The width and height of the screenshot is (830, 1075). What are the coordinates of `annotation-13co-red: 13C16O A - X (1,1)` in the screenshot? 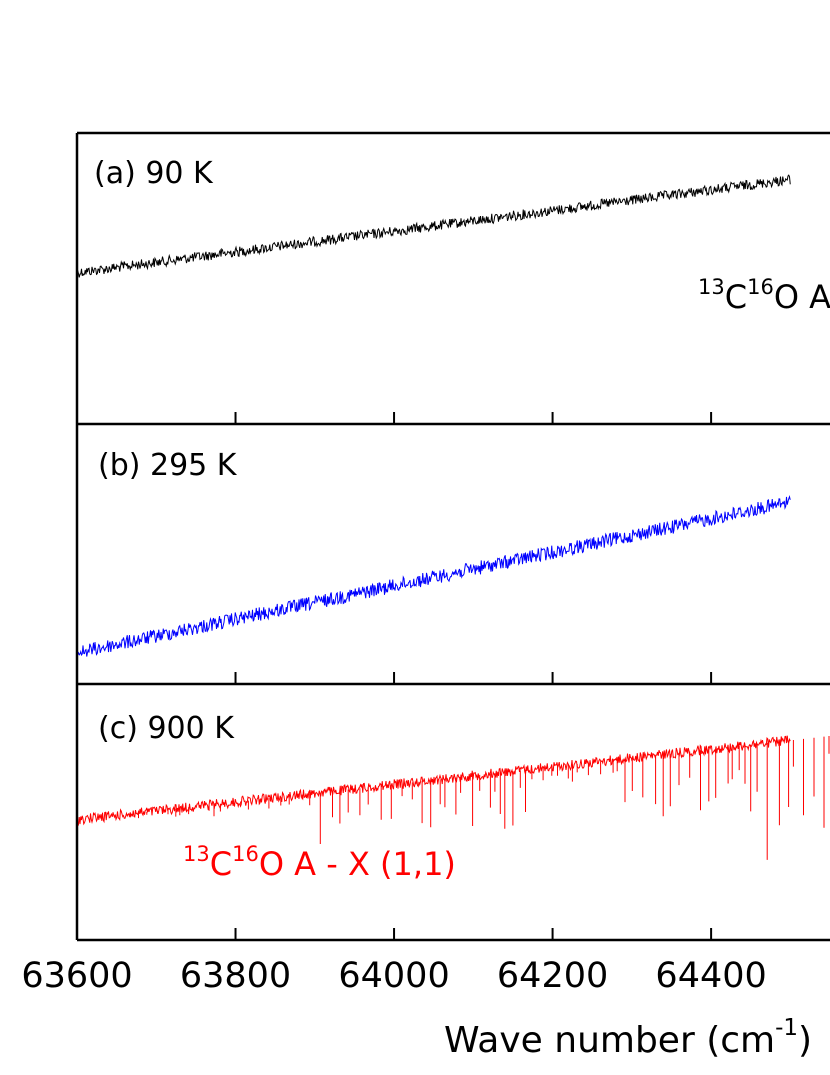 It's located at (319, 862).